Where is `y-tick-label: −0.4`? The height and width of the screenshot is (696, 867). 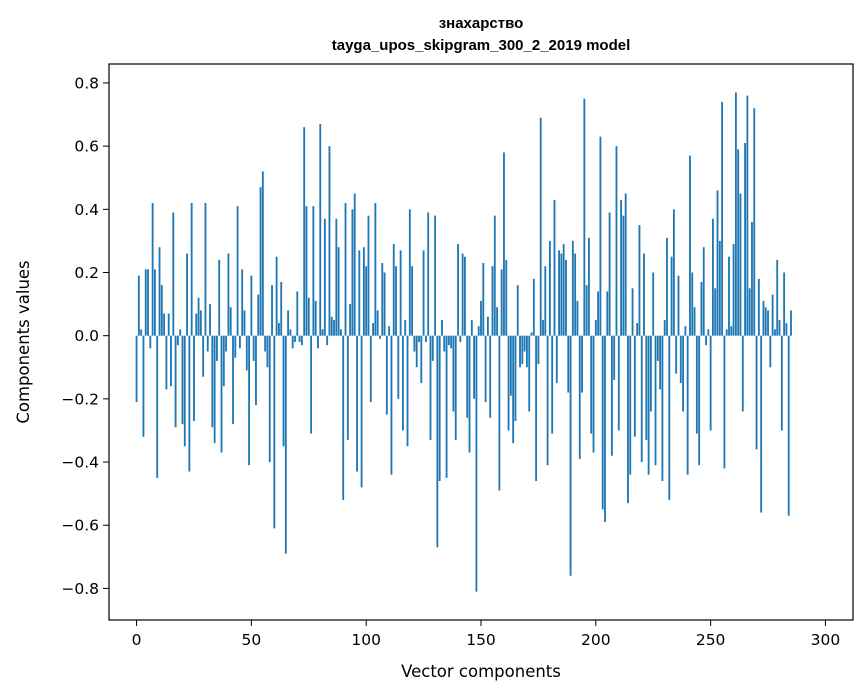 y-tick-label: −0.4 is located at coordinates (80, 463).